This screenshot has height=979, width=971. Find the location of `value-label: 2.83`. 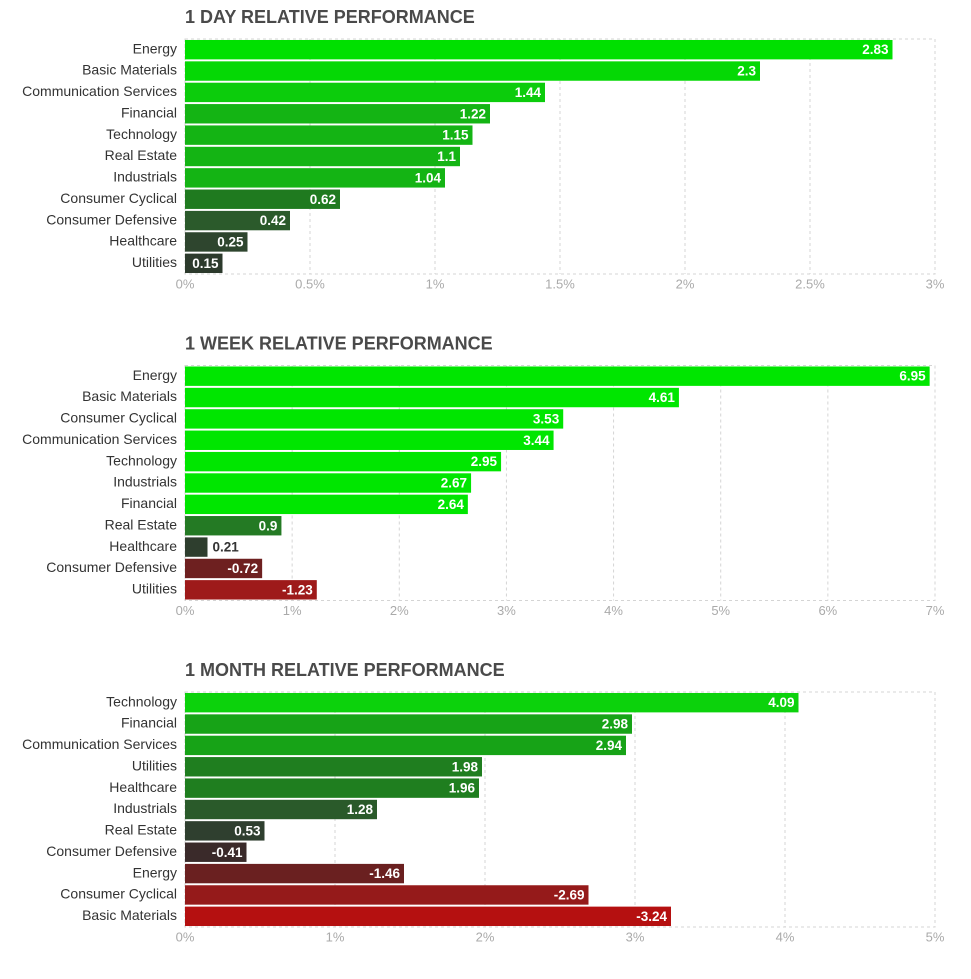

value-label: 2.83 is located at coordinates (875, 49).